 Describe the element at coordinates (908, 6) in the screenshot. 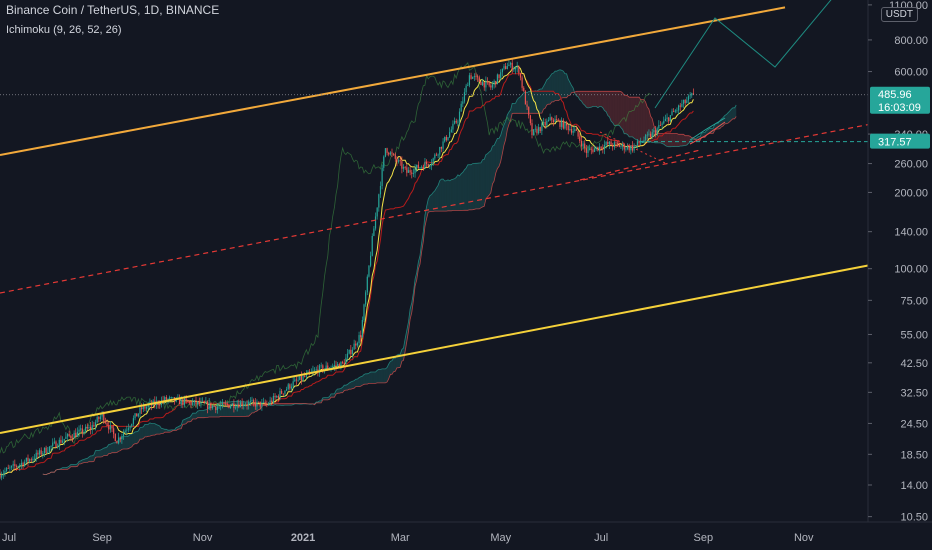

I see `price-tick-label: 1100.00` at that location.